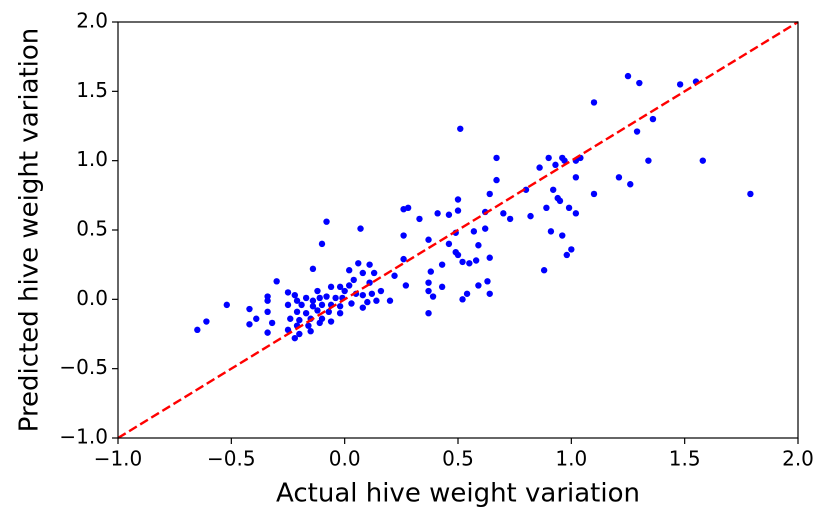 The height and width of the screenshot is (522, 831). What do you see at coordinates (798, 459) in the screenshot?
I see `x-tick-label: 2.0` at bounding box center [798, 459].